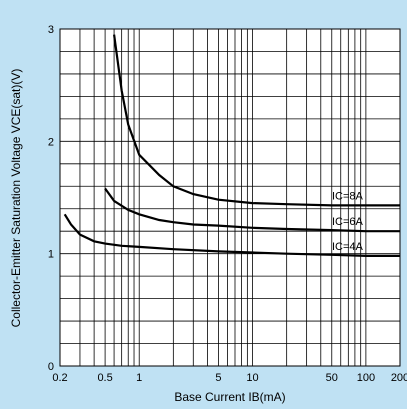 This screenshot has width=407, height=409. What do you see at coordinates (218, 378) in the screenshot?
I see `x-tick-label: 5` at bounding box center [218, 378].